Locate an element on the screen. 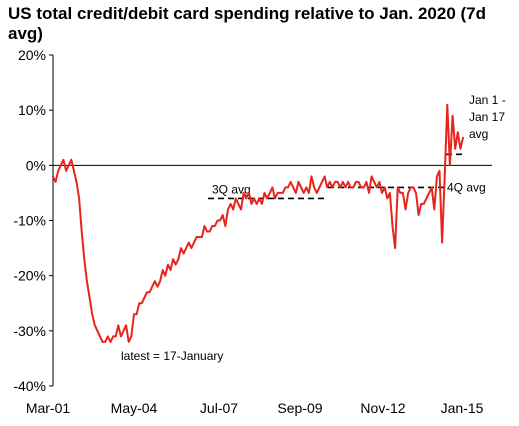  annotation-latest-date: latest = 17-January is located at coordinates (172, 356).